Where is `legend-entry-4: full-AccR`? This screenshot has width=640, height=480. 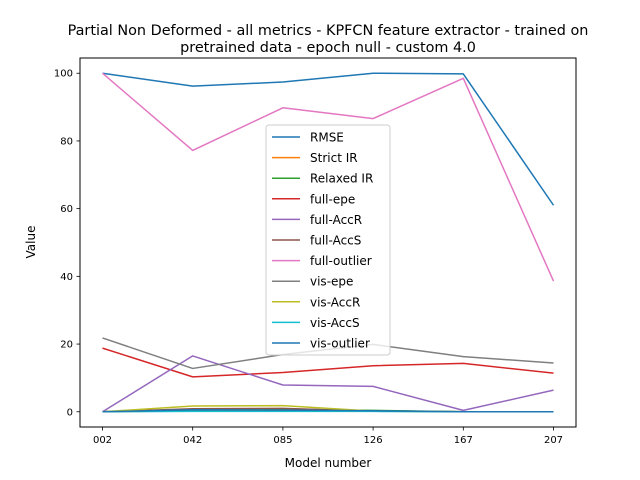
legend-entry-4: full-AccR is located at coordinates (336, 220).